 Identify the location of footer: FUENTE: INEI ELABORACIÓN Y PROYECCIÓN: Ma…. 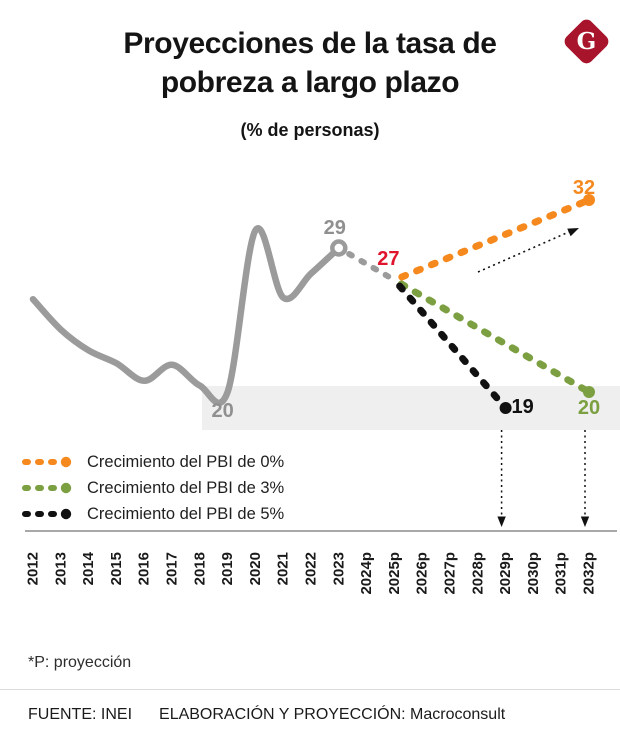
(266, 715).